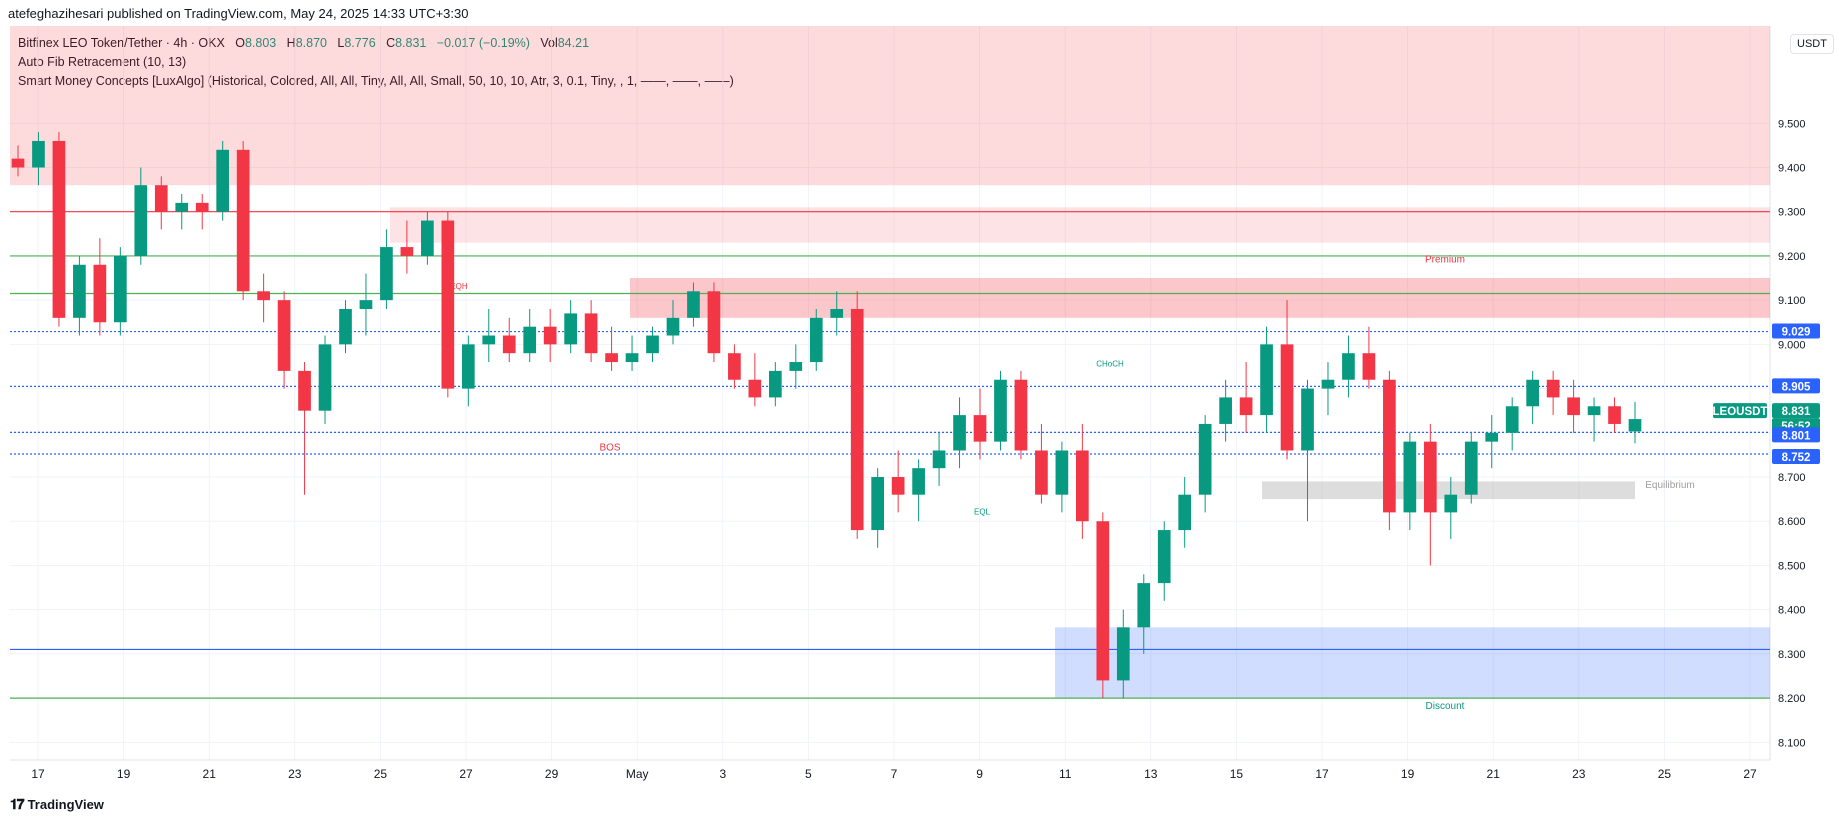 The height and width of the screenshot is (822, 1835). What do you see at coordinates (637, 774) in the screenshot?
I see `x-tick-label: May` at bounding box center [637, 774].